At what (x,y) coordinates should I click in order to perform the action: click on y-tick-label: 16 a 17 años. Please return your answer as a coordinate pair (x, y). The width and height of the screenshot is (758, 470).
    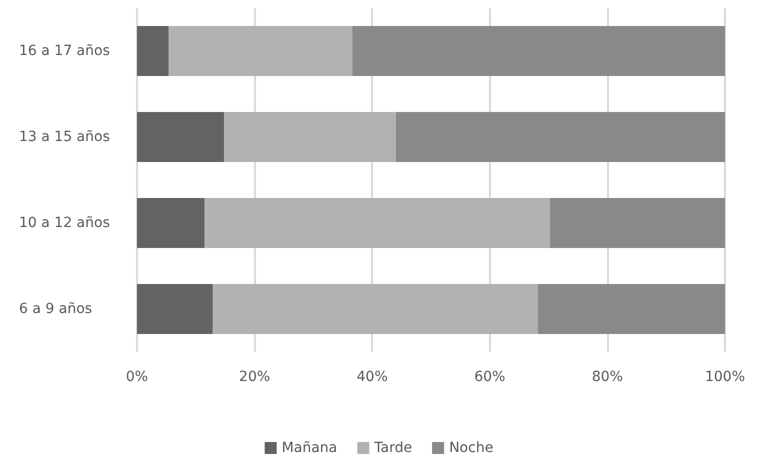
    Looking at the image, I should click on (64, 51).